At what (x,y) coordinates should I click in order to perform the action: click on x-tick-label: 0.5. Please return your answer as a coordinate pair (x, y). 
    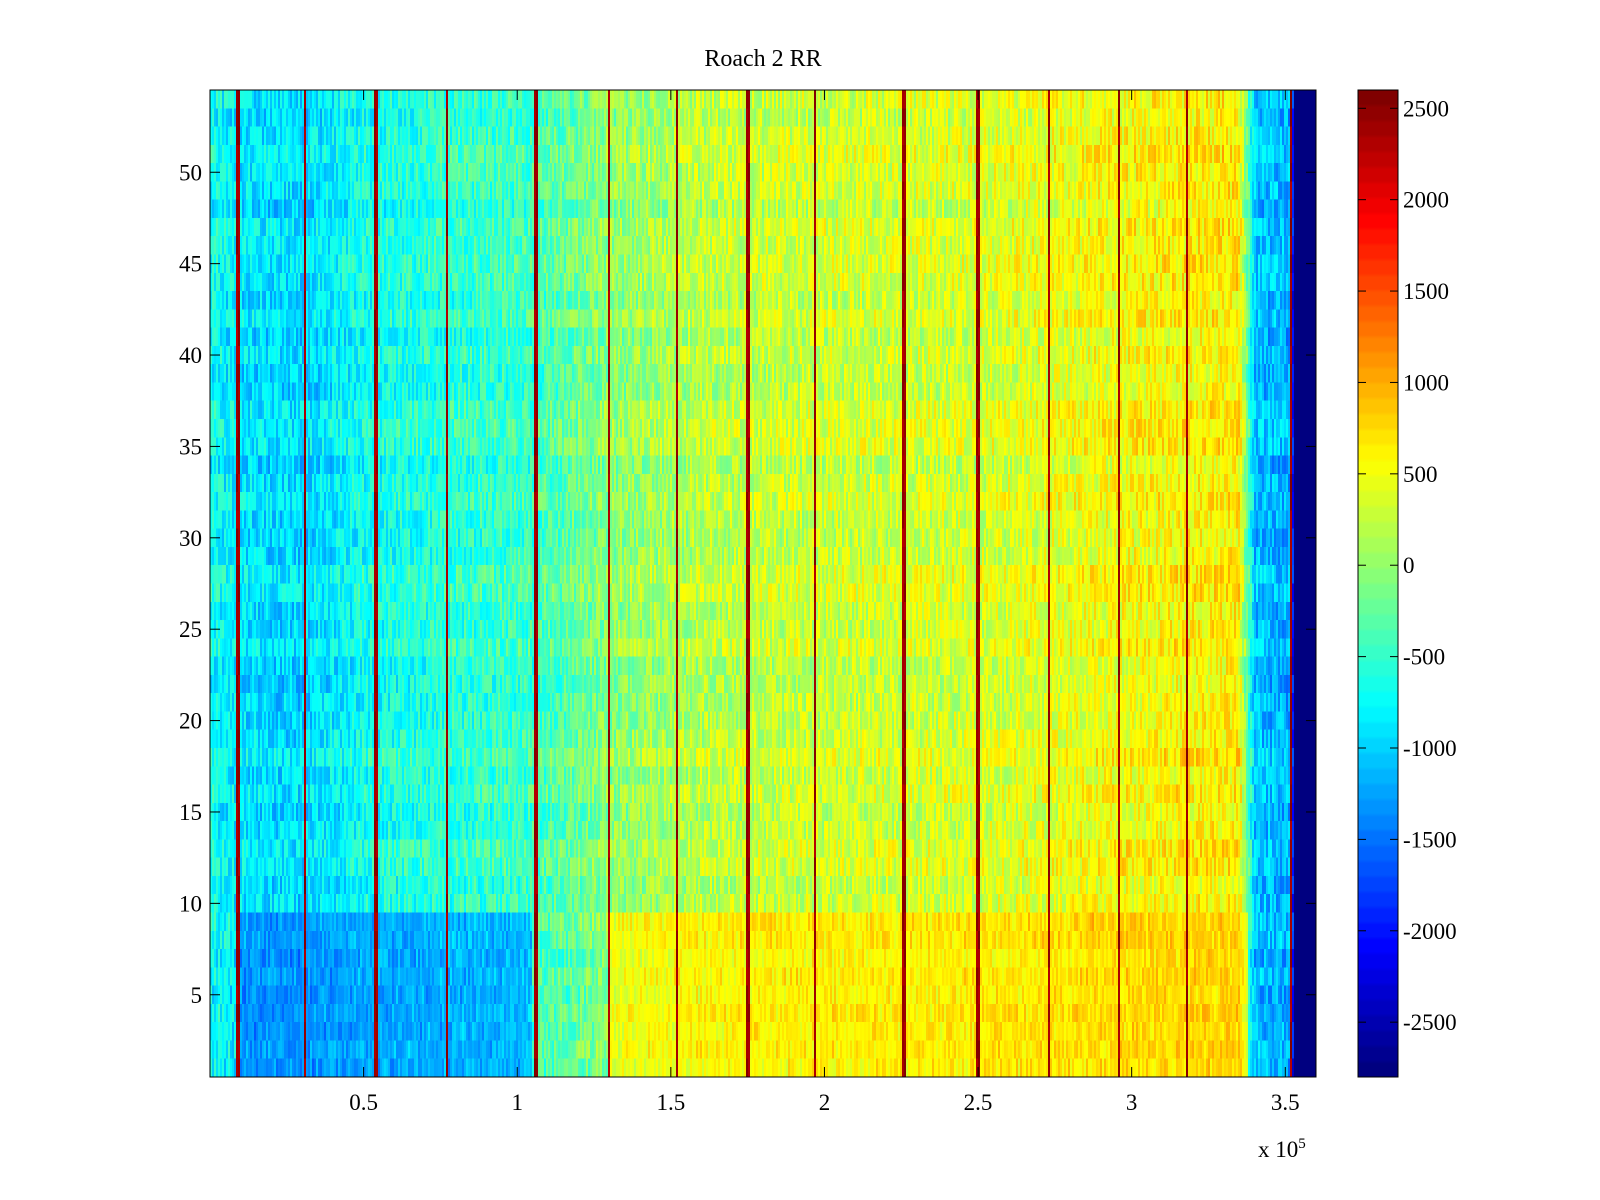
    Looking at the image, I should click on (363, 1102).